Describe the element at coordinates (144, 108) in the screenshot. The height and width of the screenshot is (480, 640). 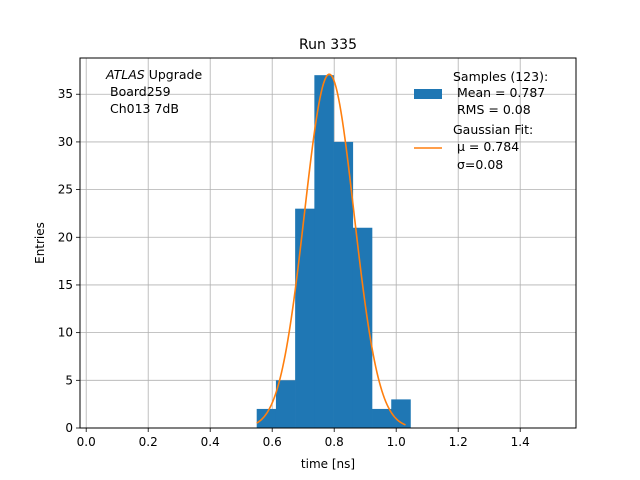
I see `annotation-channel: Ch013 7dB` at that location.